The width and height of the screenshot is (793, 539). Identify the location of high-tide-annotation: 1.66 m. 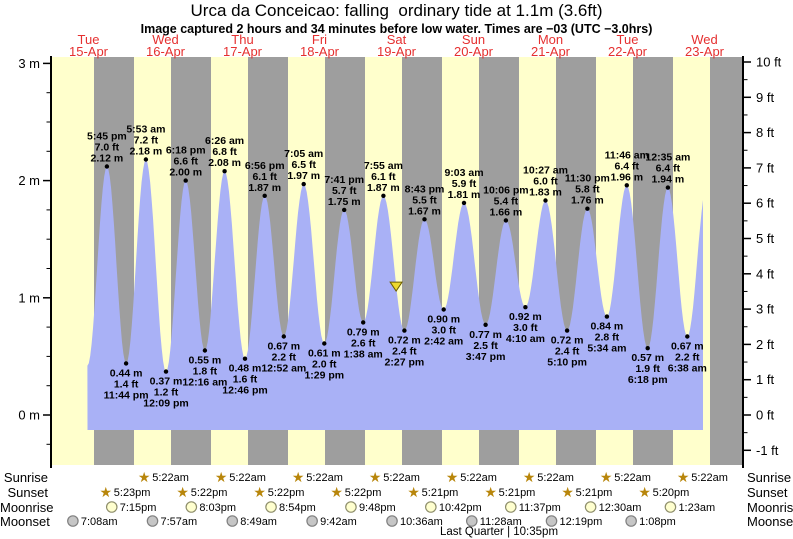
(506, 212).